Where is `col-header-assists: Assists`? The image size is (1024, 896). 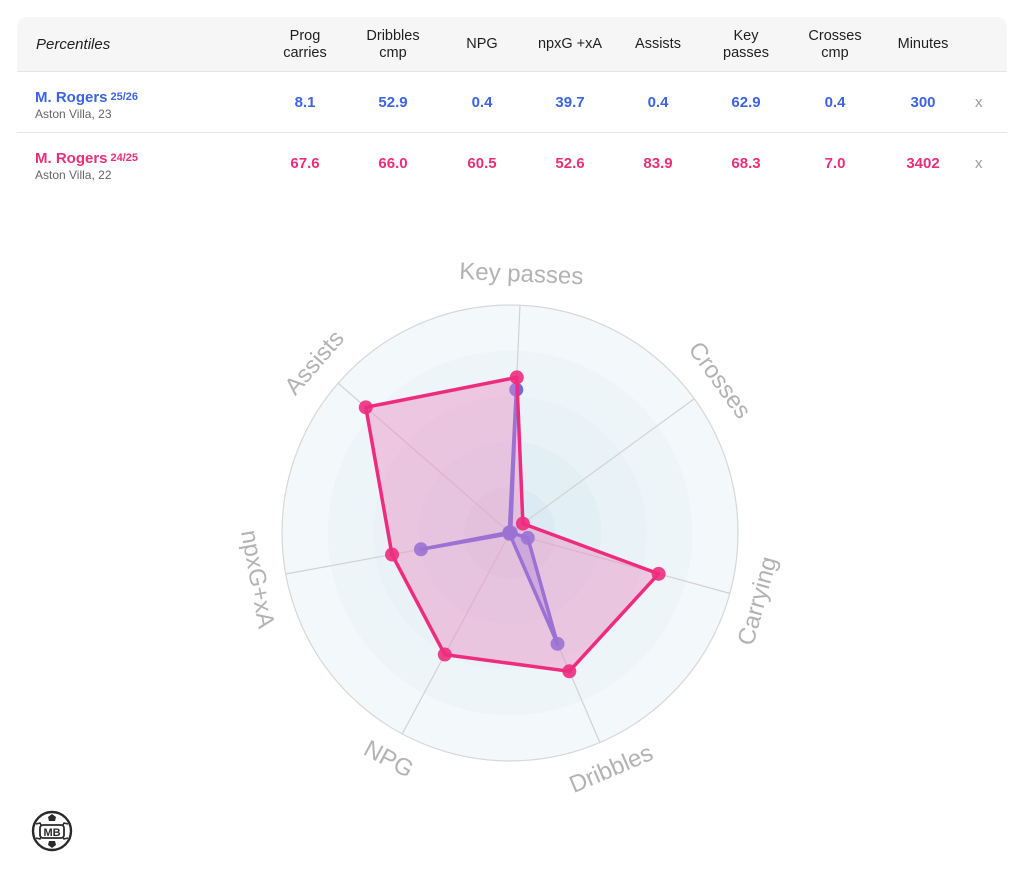 col-header-assists: Assists is located at coordinates (658, 44).